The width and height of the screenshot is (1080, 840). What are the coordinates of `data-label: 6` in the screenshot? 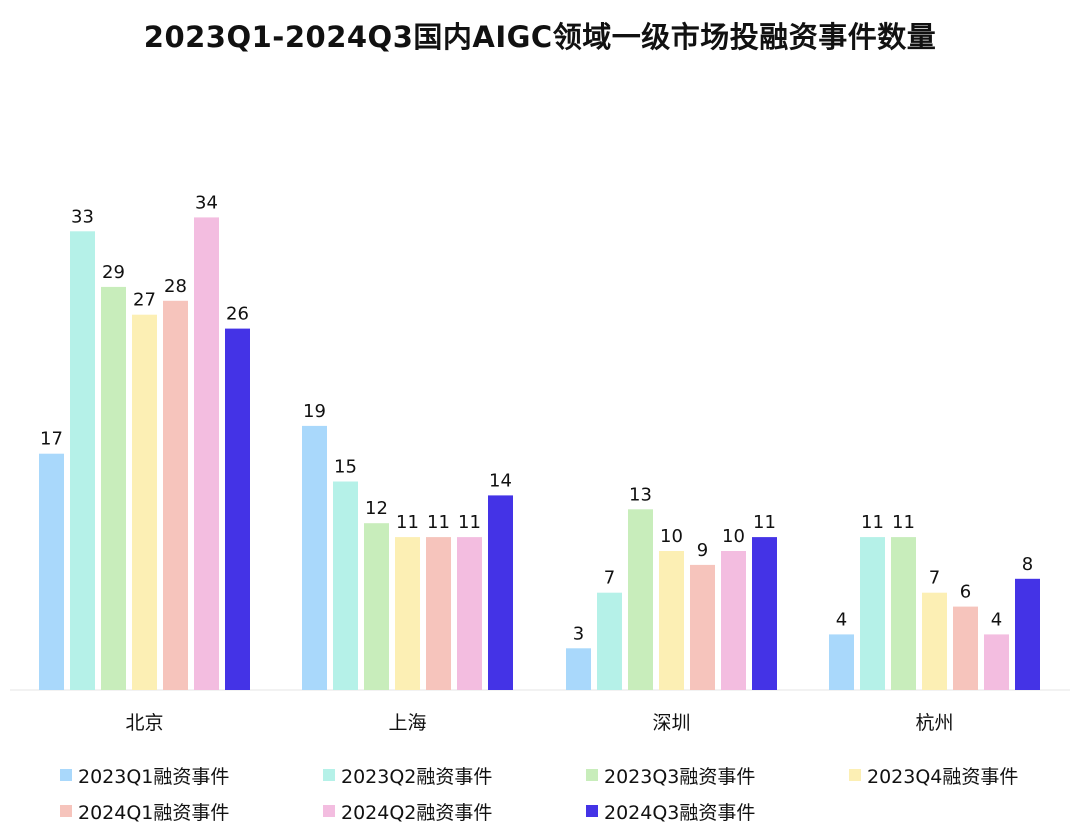 It's located at (965, 592).